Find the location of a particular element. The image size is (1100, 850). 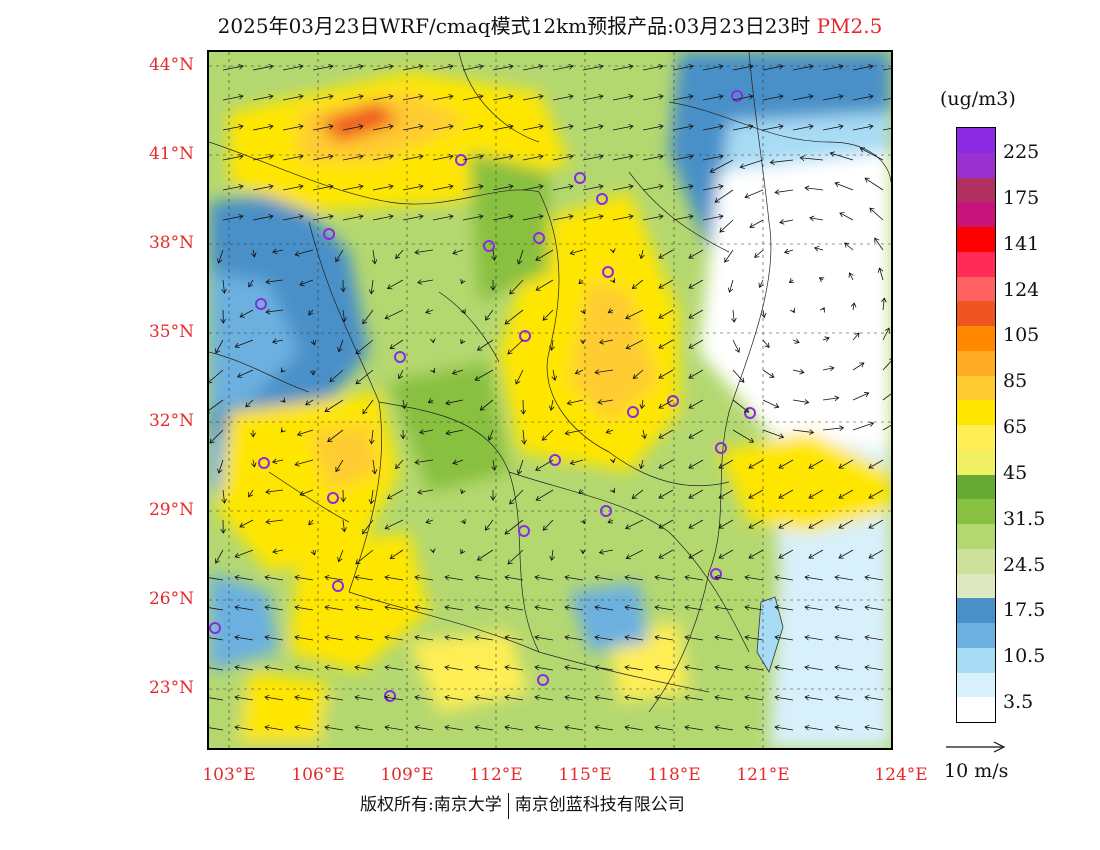

legend-label-124: 124 is located at coordinates (1021, 290).